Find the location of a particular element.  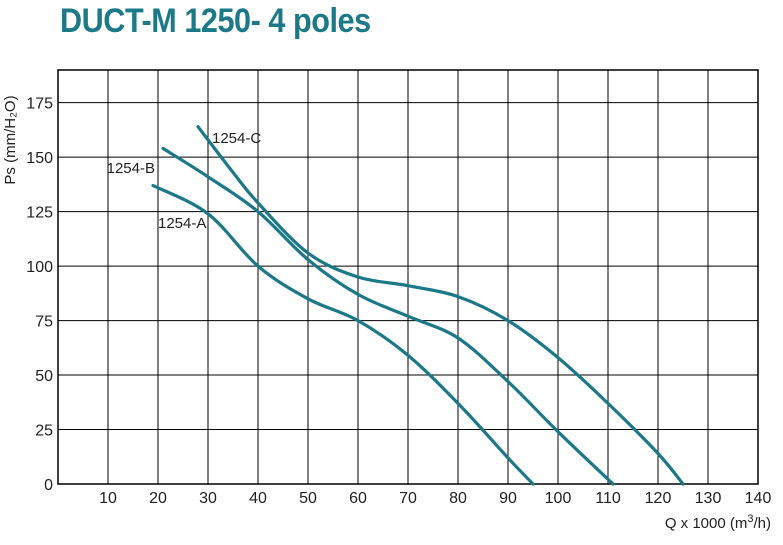

y-tick-label: 75 is located at coordinates (44, 322).